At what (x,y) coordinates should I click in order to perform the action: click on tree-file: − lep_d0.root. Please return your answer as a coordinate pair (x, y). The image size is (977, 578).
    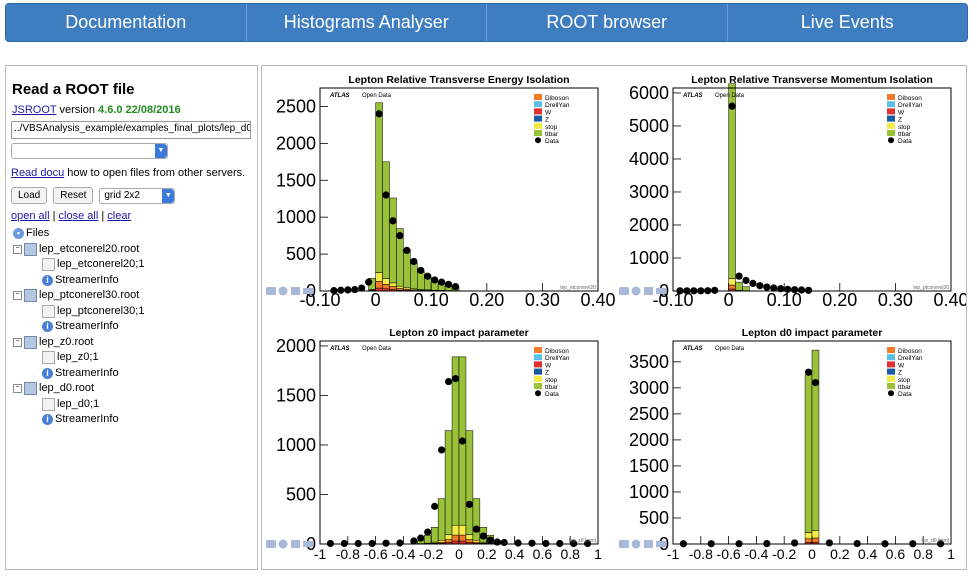
    Looking at the image, I should click on (131, 389).